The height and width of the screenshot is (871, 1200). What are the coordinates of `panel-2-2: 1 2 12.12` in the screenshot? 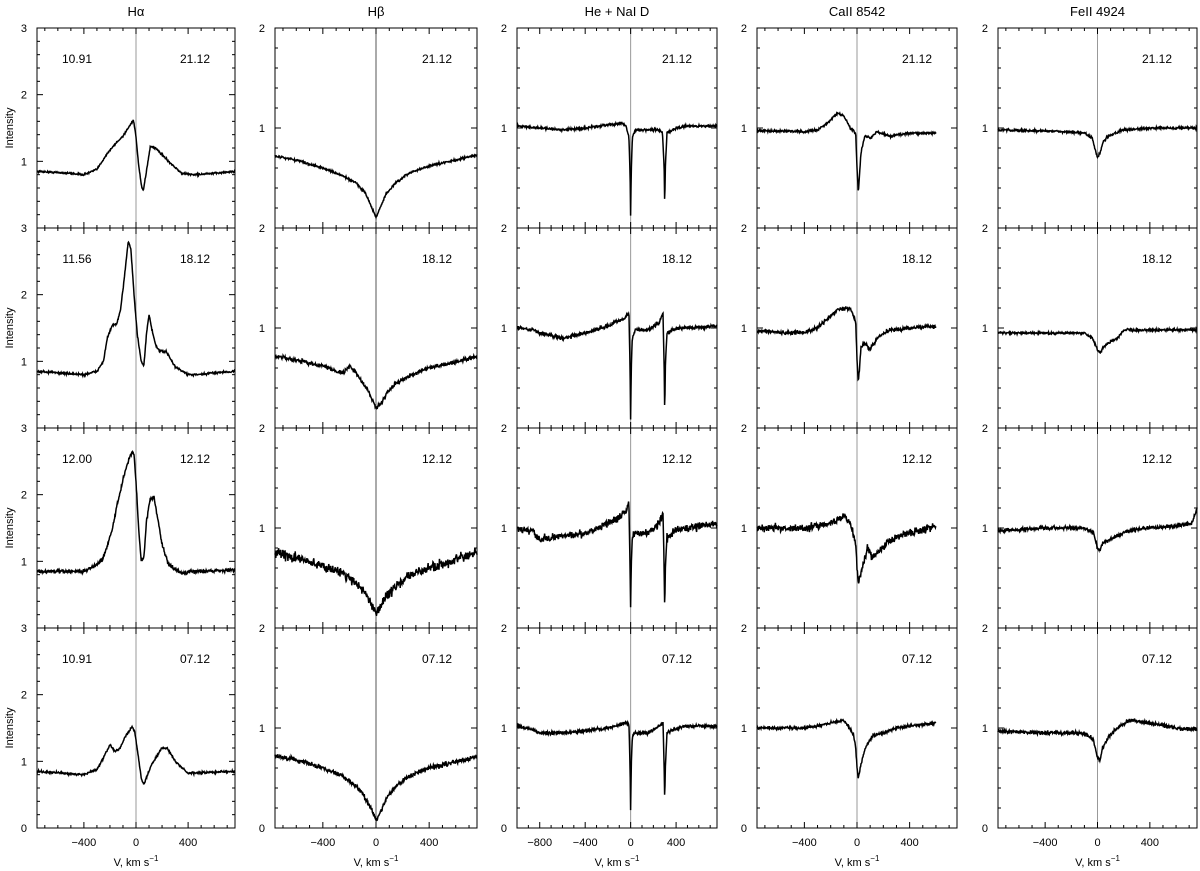 It's located at (609, 526).